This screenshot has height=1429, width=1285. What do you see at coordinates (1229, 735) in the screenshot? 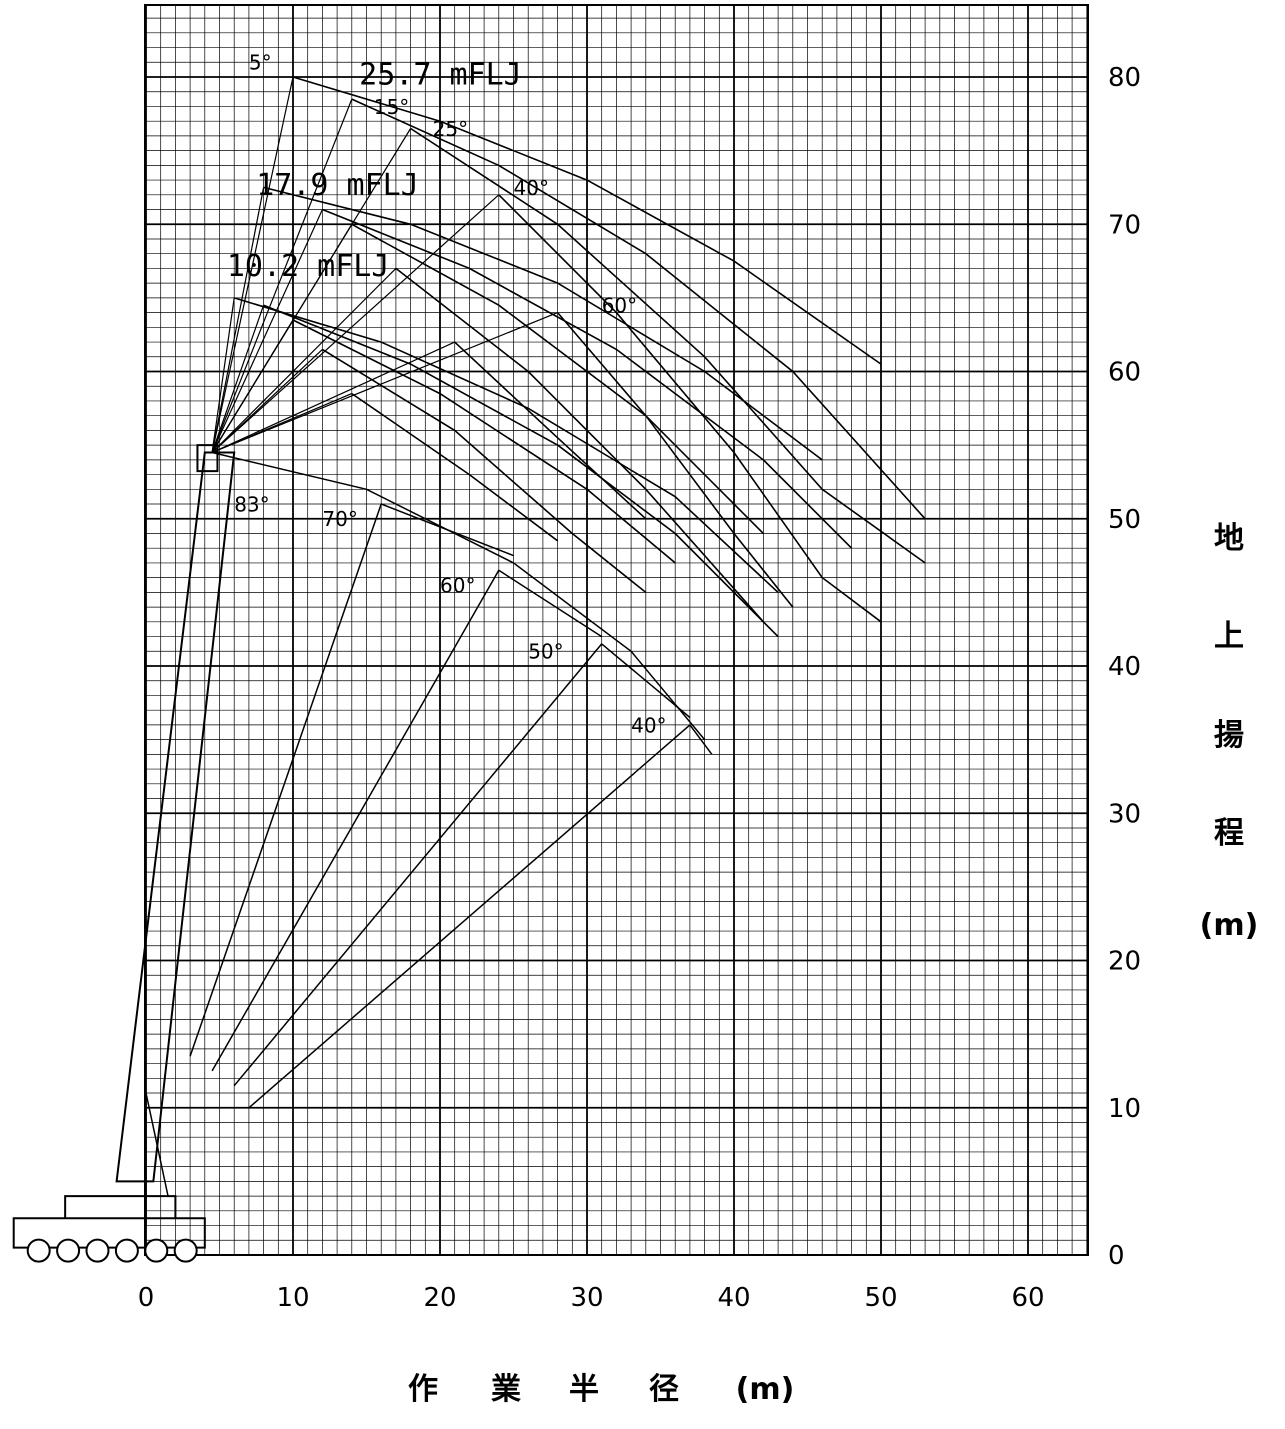
I see `y-axis-title-char: 揚` at bounding box center [1229, 735].